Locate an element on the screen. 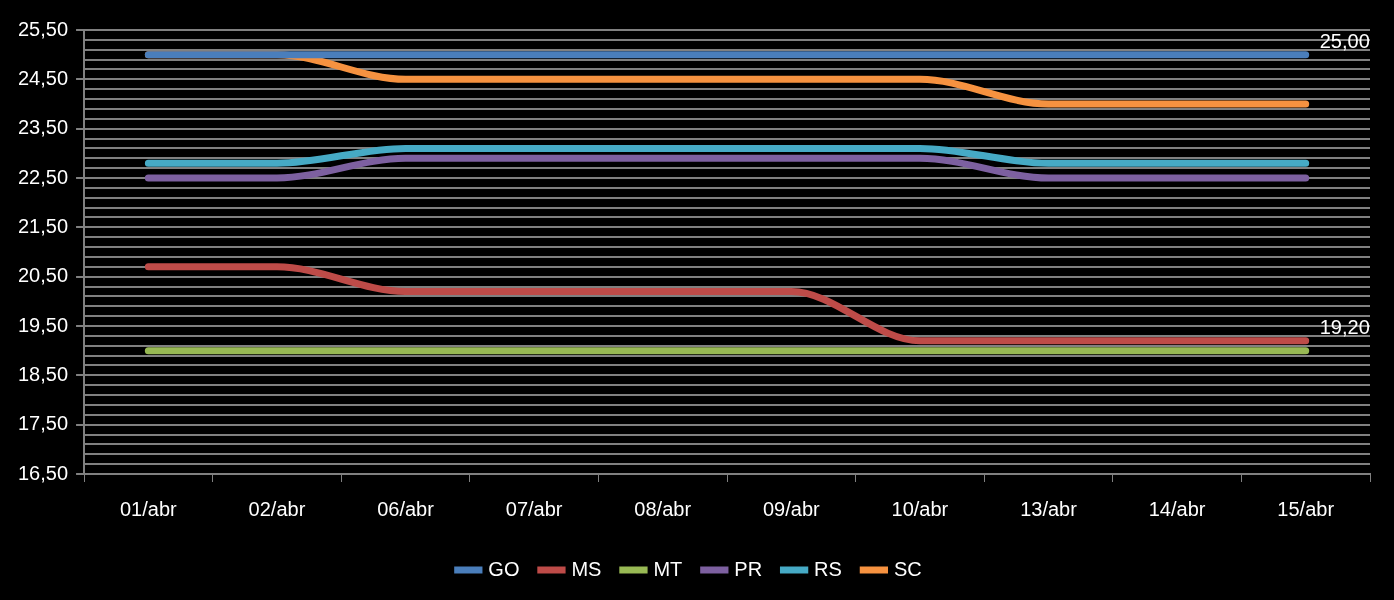  x-tick-label: 14/abr is located at coordinates (1177, 508).